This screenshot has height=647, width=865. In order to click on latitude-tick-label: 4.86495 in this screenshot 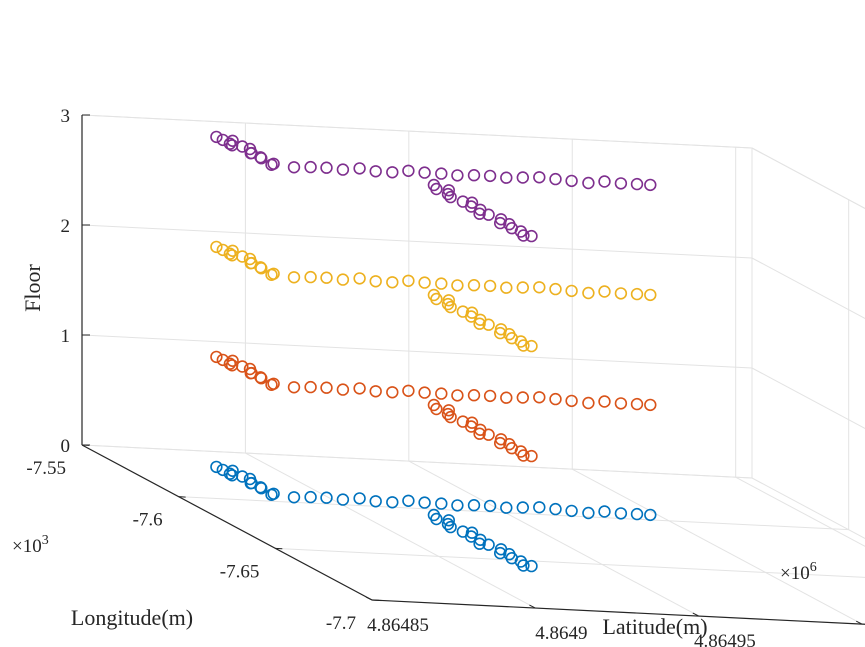, I will do `click(725, 639)`.